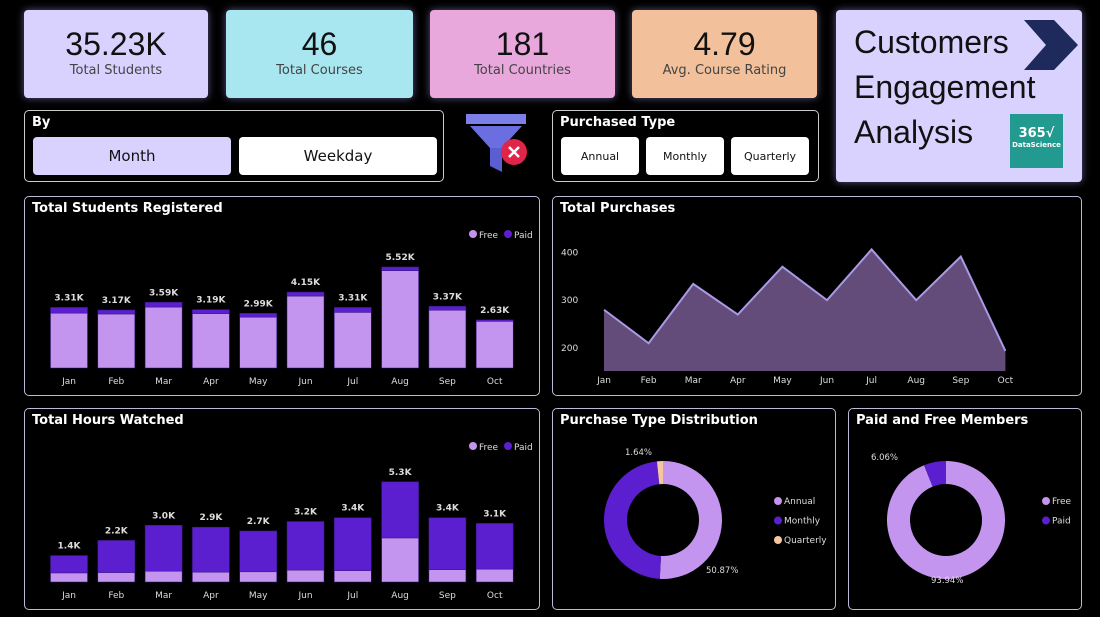 Image resolution: width=1100 pixels, height=617 pixels. I want to click on x-tick-label: Jan, so click(68, 596).